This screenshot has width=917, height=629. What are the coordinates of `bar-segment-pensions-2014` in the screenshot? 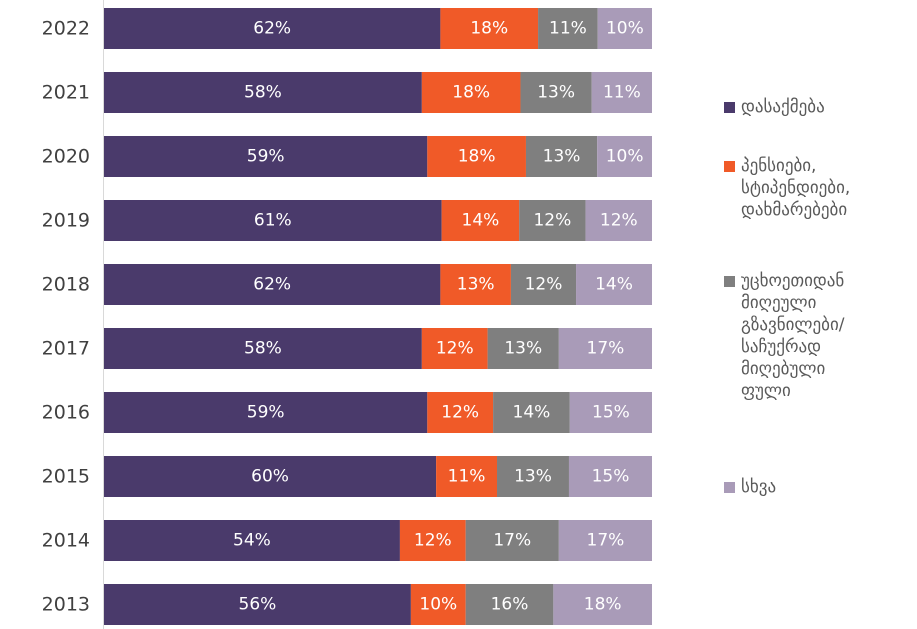 It's located at (432, 540).